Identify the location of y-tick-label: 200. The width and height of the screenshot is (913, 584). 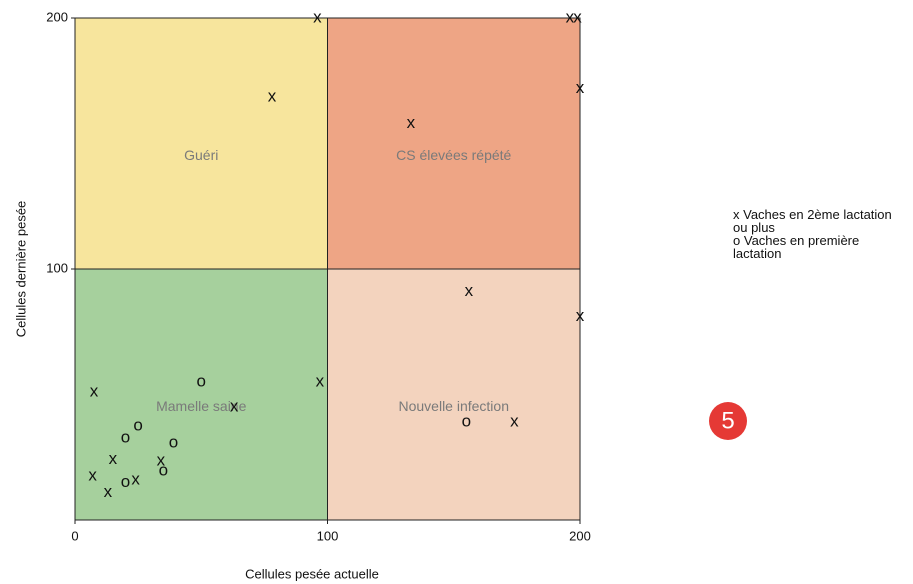
(57, 16).